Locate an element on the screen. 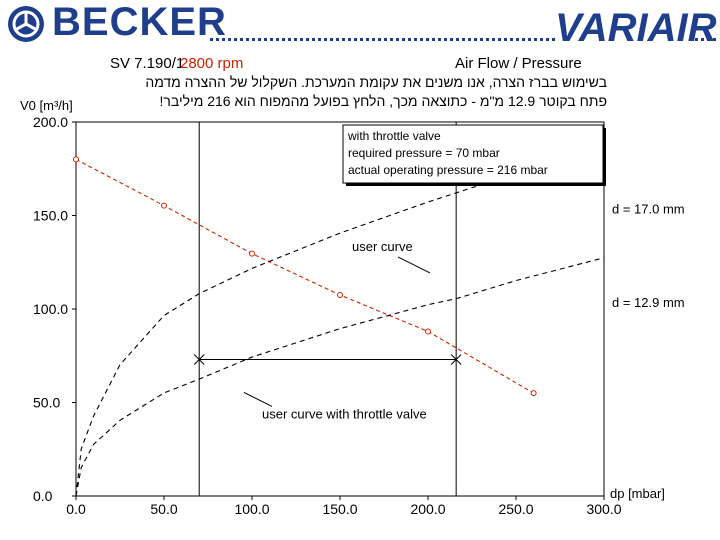 This screenshot has width=720, height=540. becker-logo-icon is located at coordinates (26, 24).